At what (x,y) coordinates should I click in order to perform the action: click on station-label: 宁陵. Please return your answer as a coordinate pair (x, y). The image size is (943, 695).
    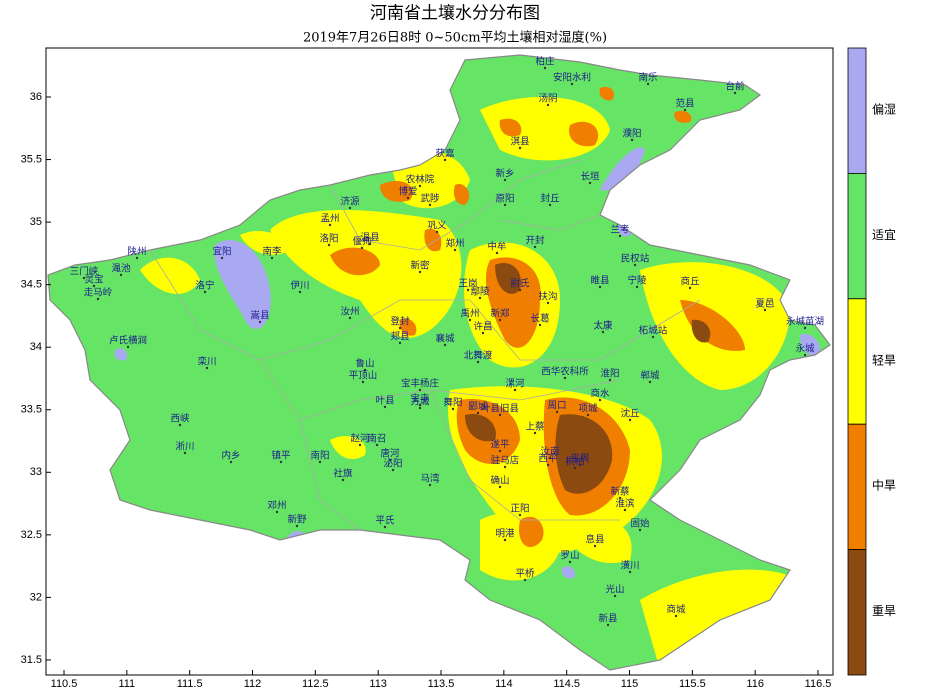
    Looking at the image, I should click on (637, 281).